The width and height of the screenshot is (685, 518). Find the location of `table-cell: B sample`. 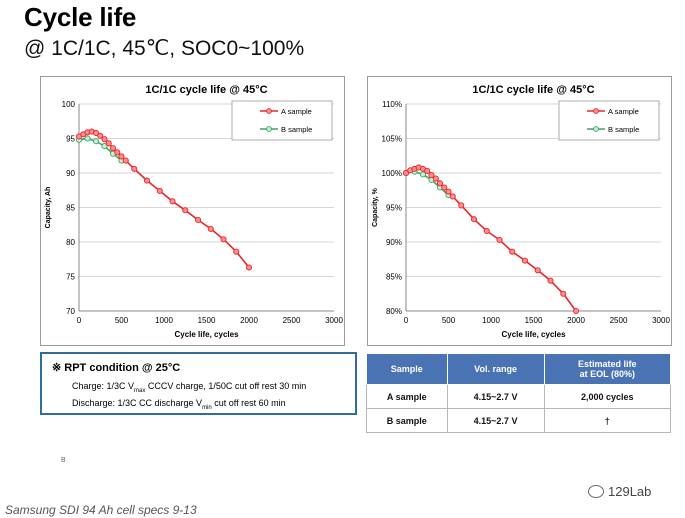

table-cell: B sample is located at coordinates (407, 420).